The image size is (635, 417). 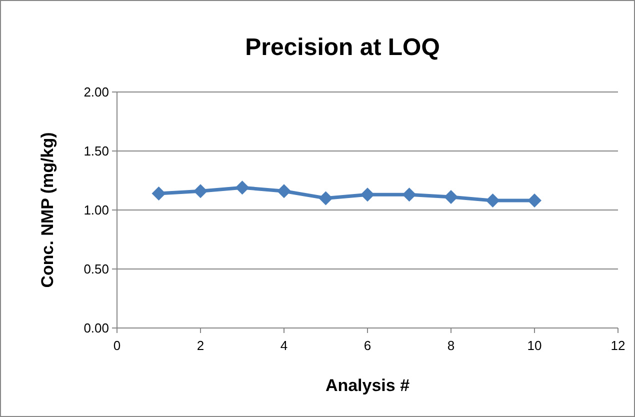 What do you see at coordinates (618, 345) in the screenshot?
I see `x-tick-label: 12` at bounding box center [618, 345].